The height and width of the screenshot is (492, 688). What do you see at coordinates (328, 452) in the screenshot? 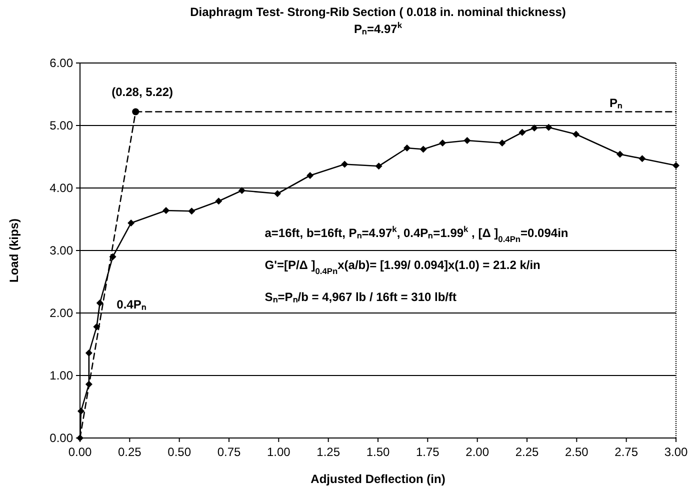
I see `x-tick-label: 1.25` at bounding box center [328, 452].